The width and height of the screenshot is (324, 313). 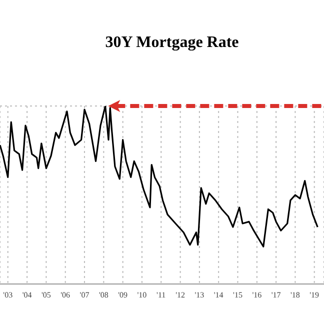 What do you see at coordinates (181, 295) in the screenshot?
I see `x-tick-label: '12` at bounding box center [181, 295].